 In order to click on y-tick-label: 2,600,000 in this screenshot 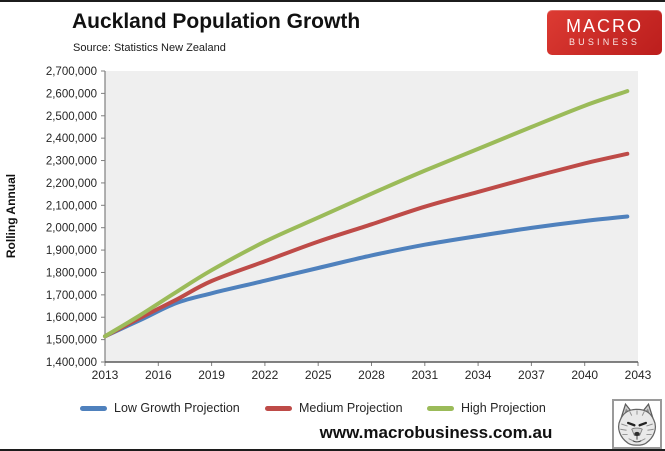, I will do `click(71, 94)`.